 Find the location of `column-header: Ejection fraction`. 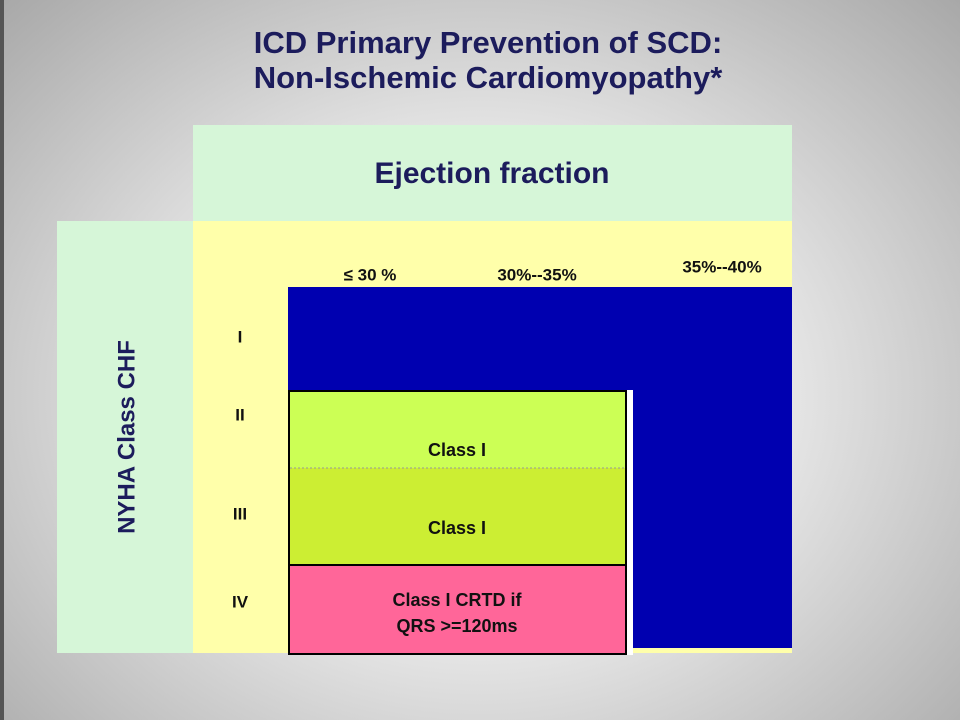

column-header: Ejection fraction is located at coordinates (491, 173).